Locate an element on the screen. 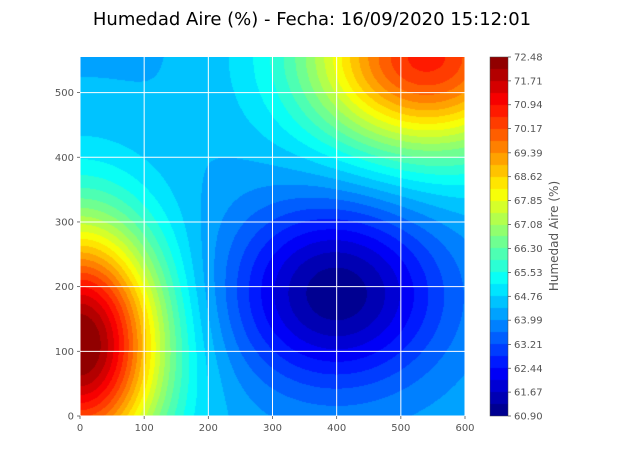 This screenshot has width=624, height=468. colorbar-label: Humedad Aire (%) is located at coordinates (554, 236).